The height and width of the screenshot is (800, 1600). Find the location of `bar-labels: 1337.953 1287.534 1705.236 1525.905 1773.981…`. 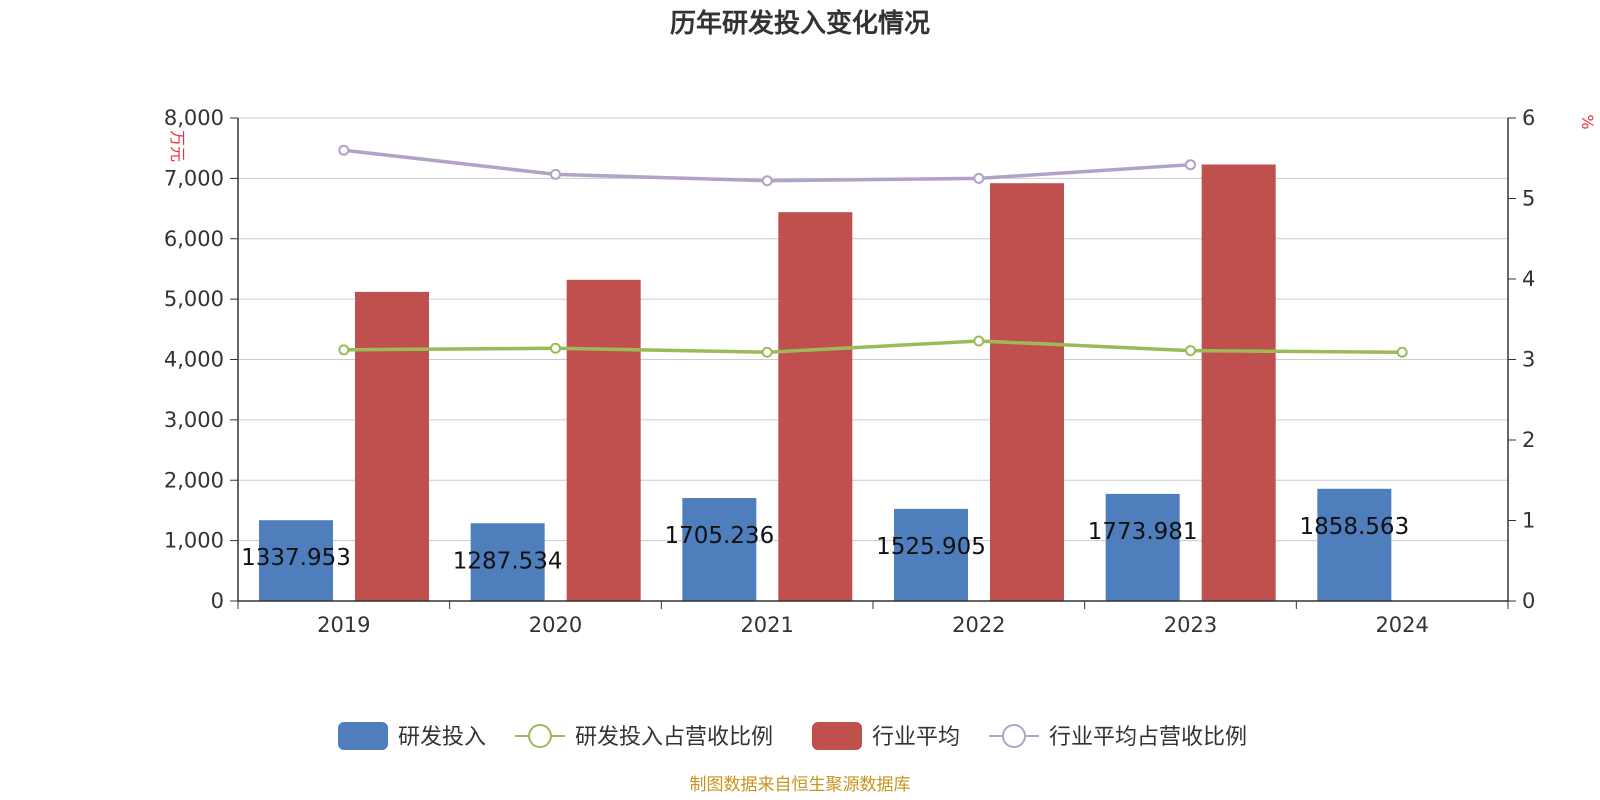

bar-labels: 1337.953 1287.534 1705.236 1525.905 1773.981… is located at coordinates (825, 544).